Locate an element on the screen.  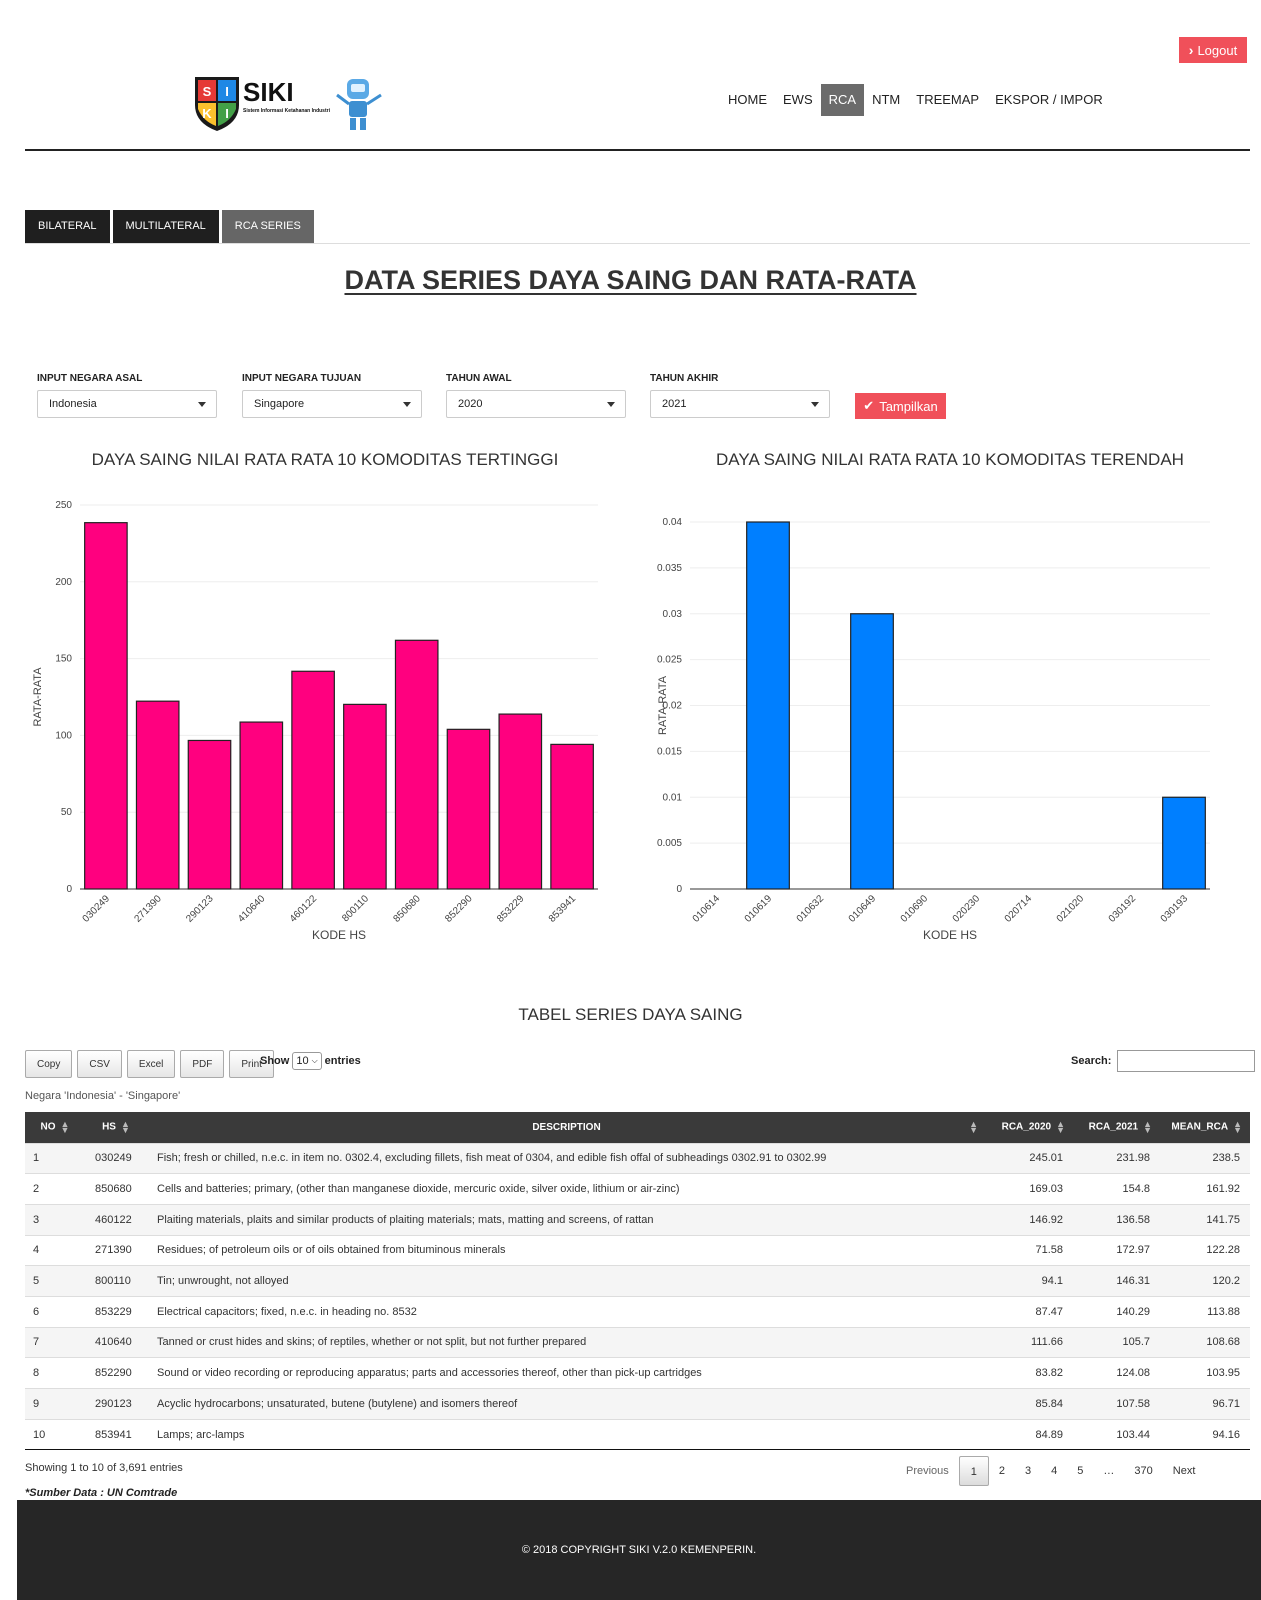
table-info: Showing 1 to 10 of 3,691 entries is located at coordinates (104, 1468).